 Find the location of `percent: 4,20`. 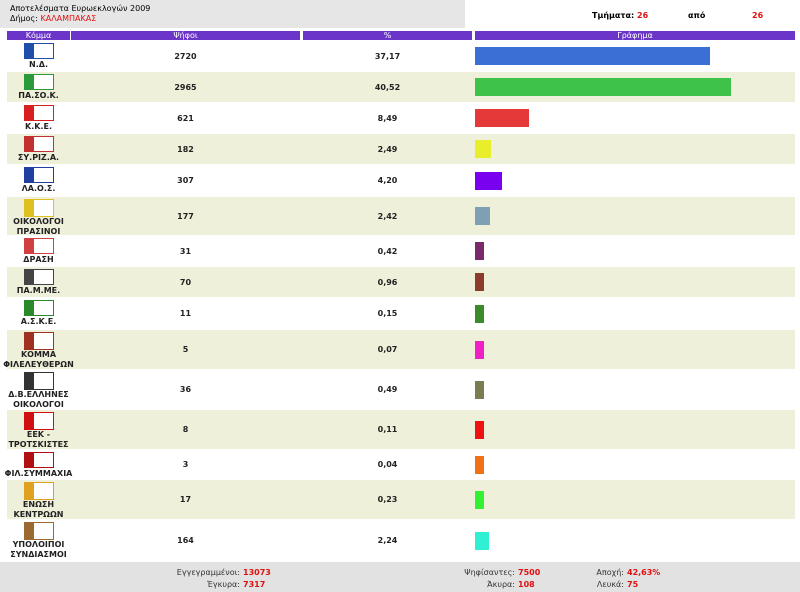

percent: 4,20 is located at coordinates (387, 180).